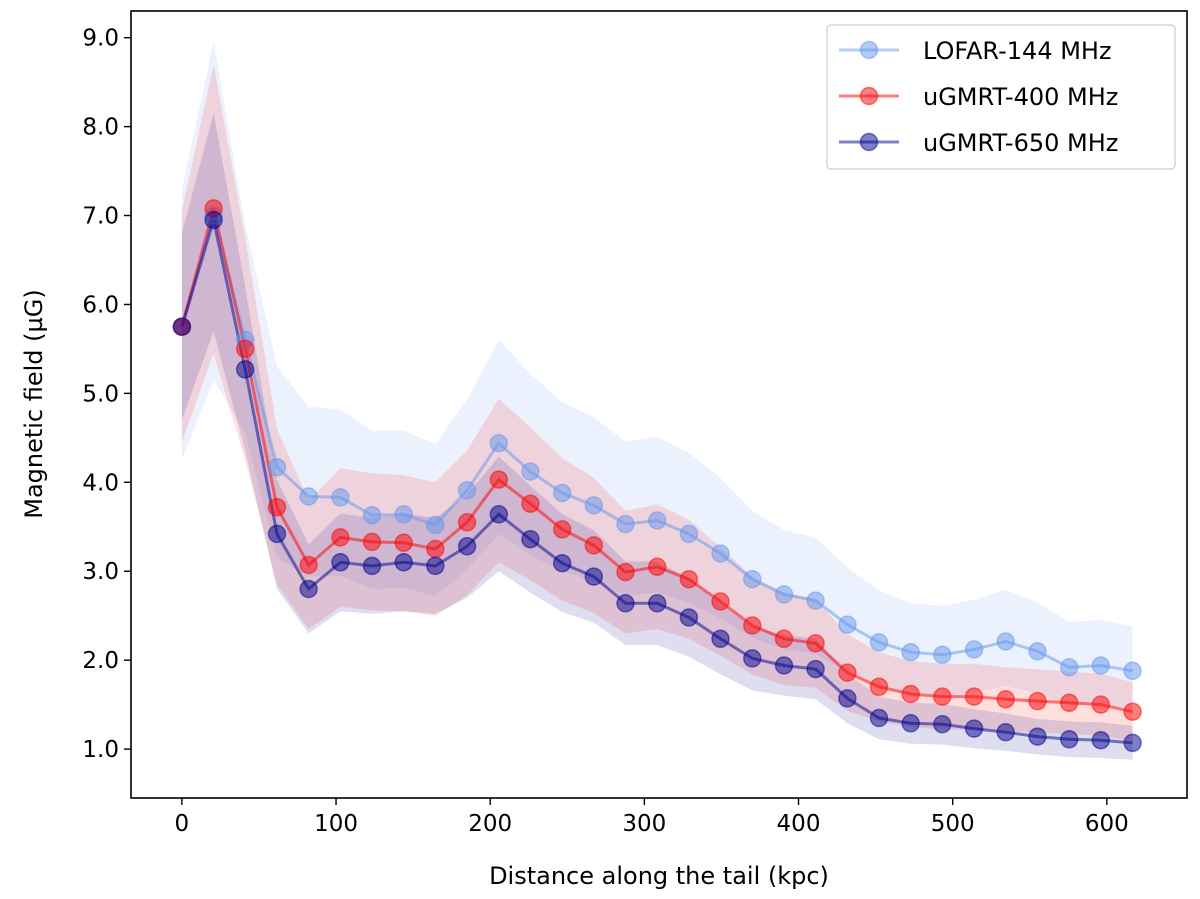 This screenshot has width=1200, height=899. Describe the element at coordinates (659, 876) in the screenshot. I see `x-axis-label: Distance along the tail (kpc)` at that location.